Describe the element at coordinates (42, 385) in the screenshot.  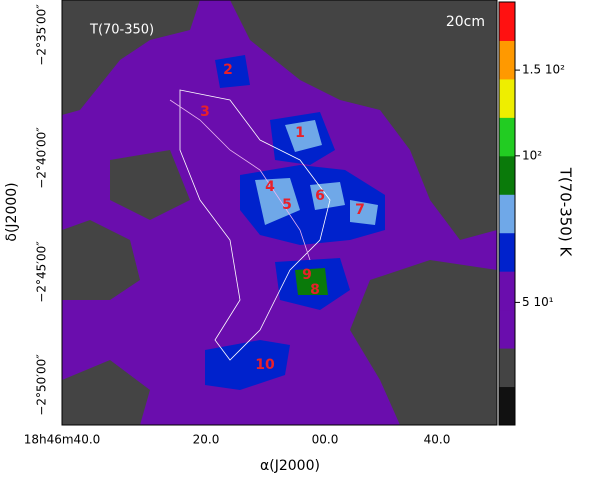
I see `y-tick-label: −2°50′00″` at that location.